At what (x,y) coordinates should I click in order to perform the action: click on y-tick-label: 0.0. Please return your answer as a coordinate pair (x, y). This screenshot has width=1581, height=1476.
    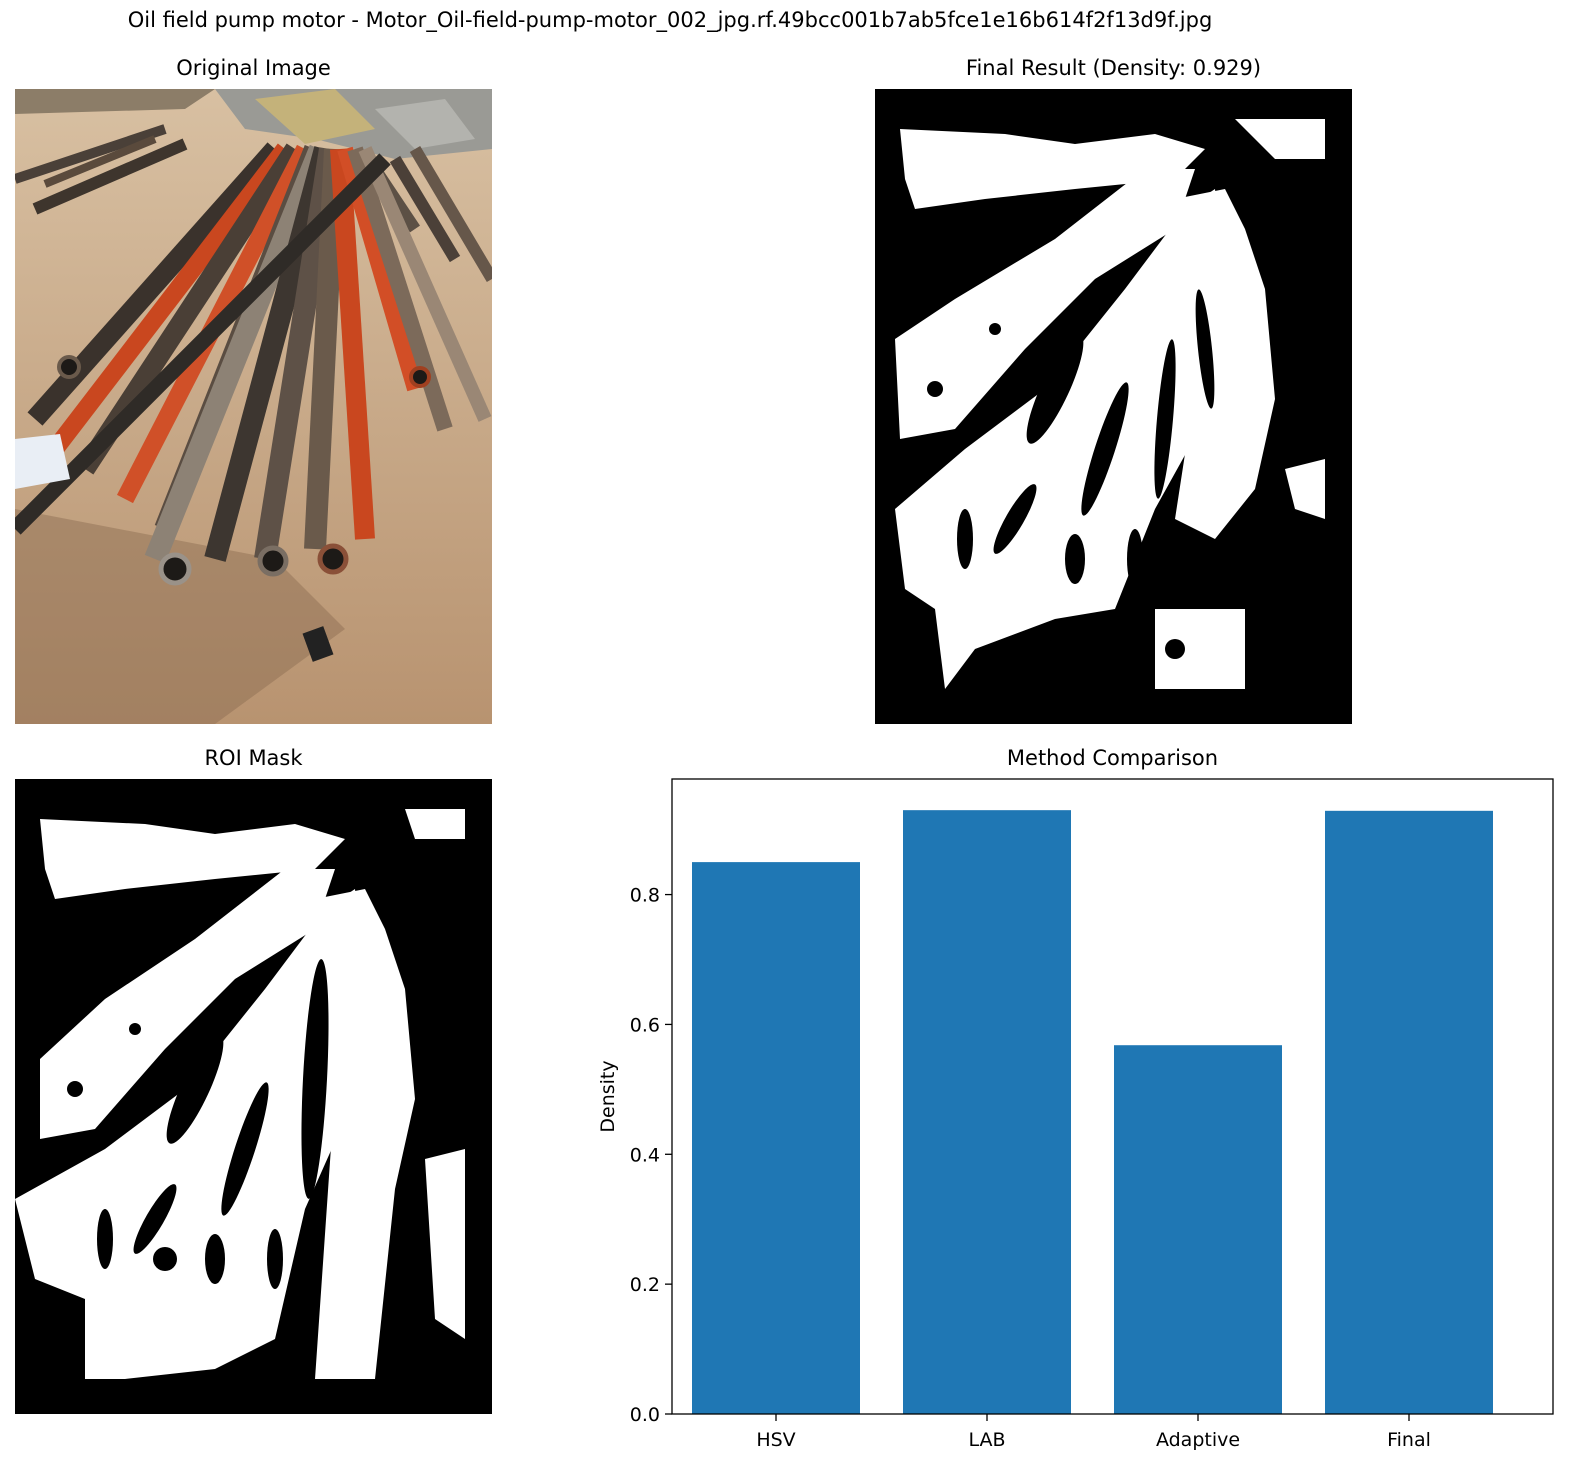
    Looking at the image, I should click on (645, 1415).